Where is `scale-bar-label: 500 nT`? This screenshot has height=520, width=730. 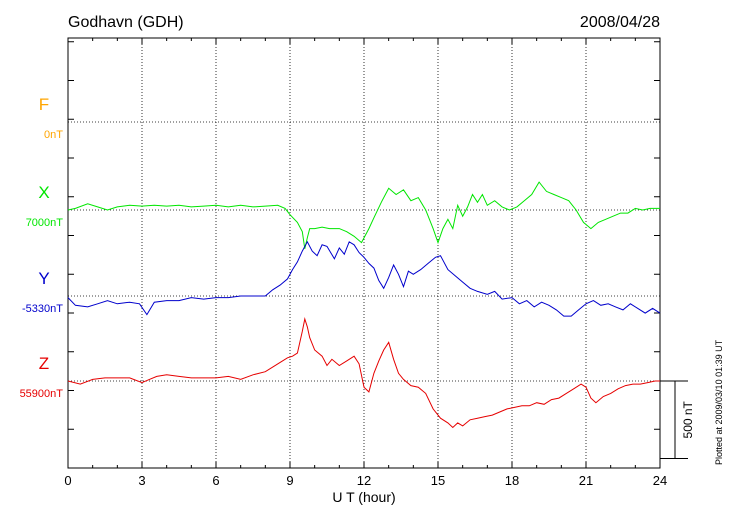 scale-bar-label: 500 nT is located at coordinates (688, 419).